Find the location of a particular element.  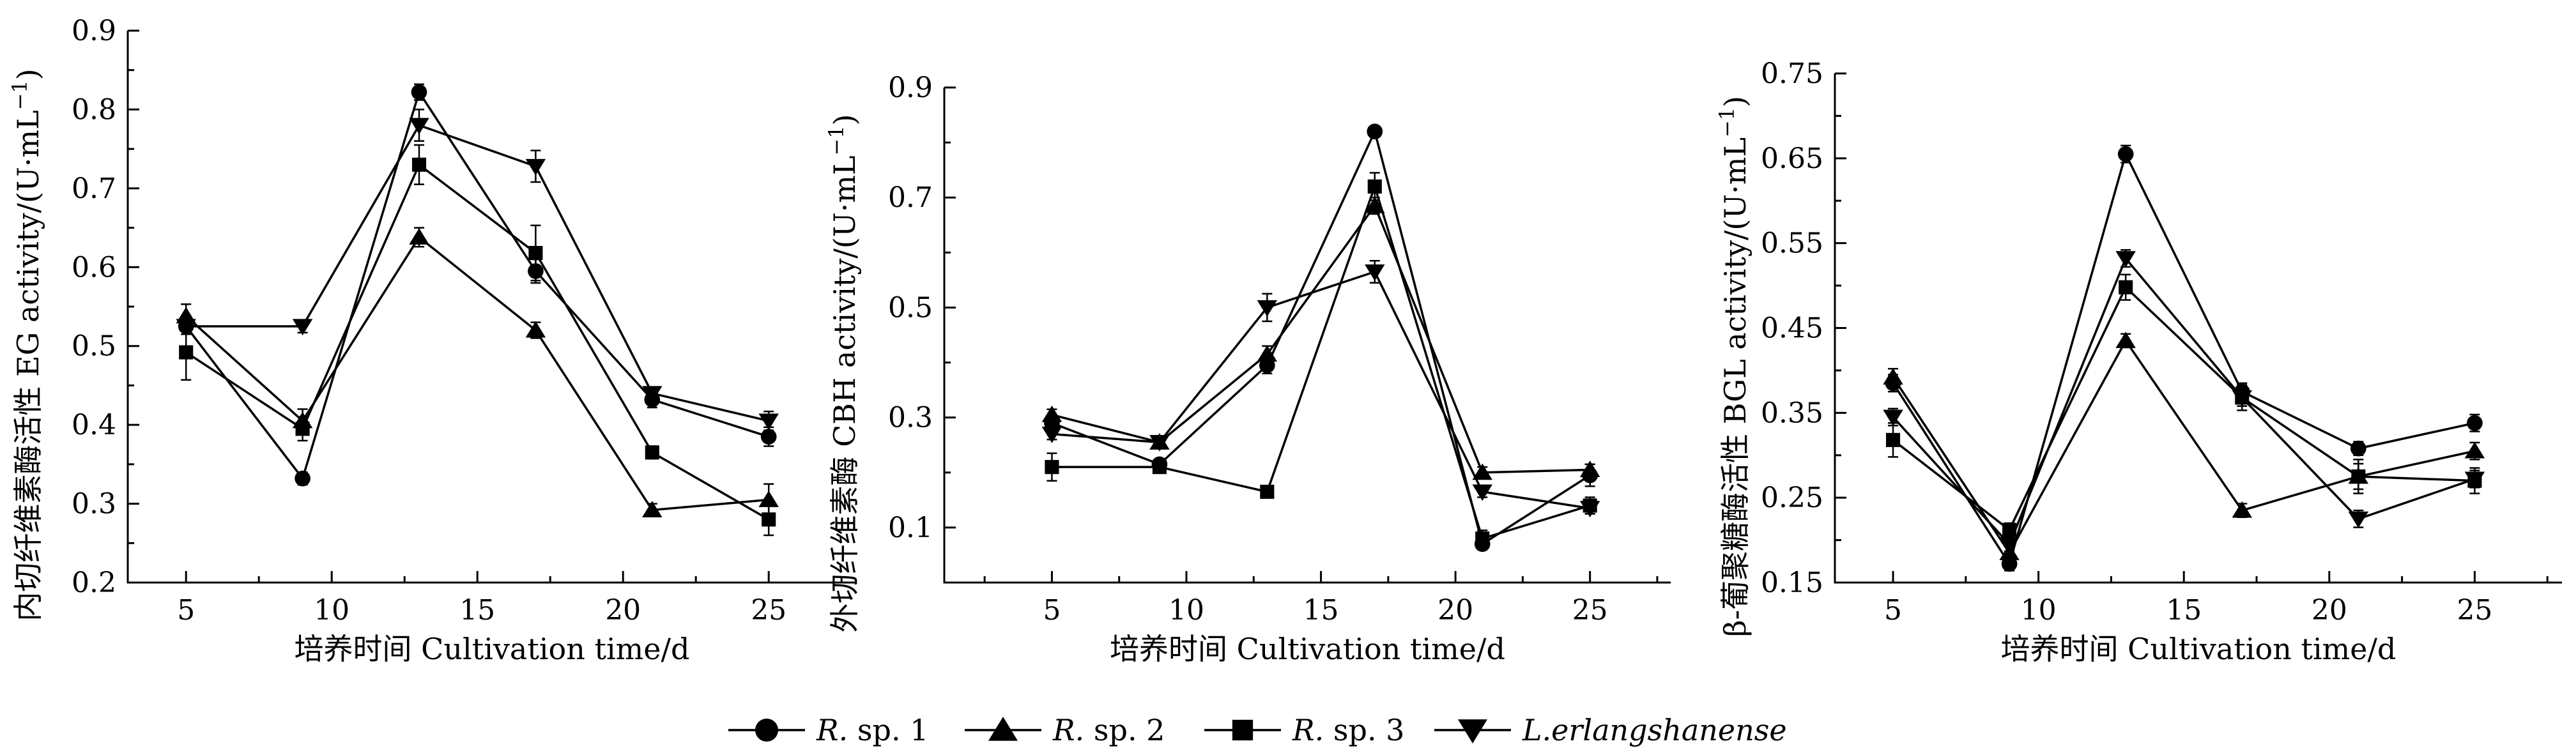

legend-label: R. sp. 2 is located at coordinates (1108, 730).